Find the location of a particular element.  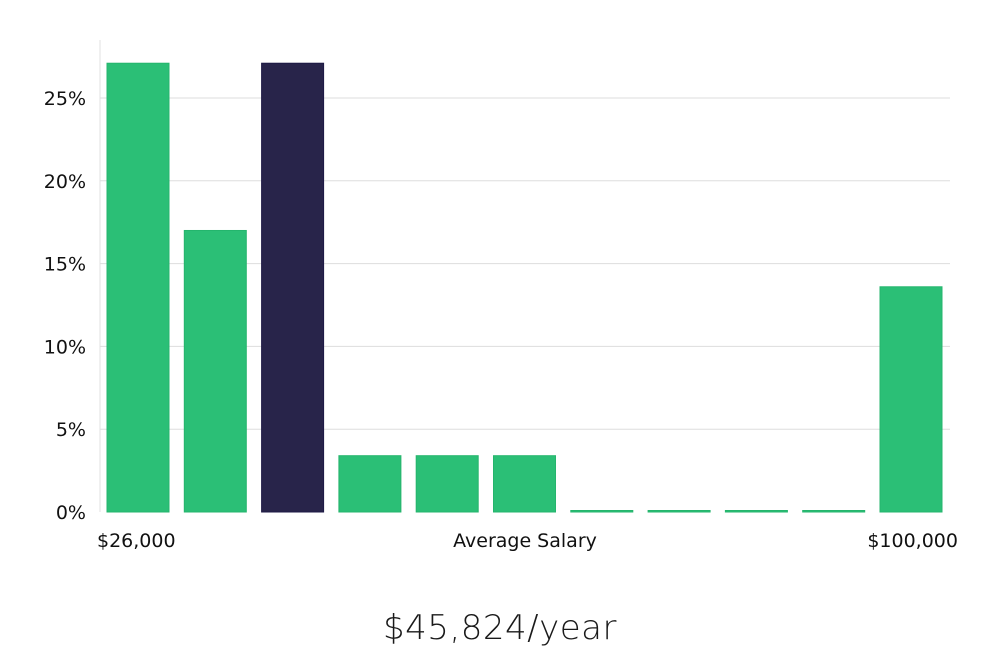

bar-highlighted is located at coordinates (293, 287).